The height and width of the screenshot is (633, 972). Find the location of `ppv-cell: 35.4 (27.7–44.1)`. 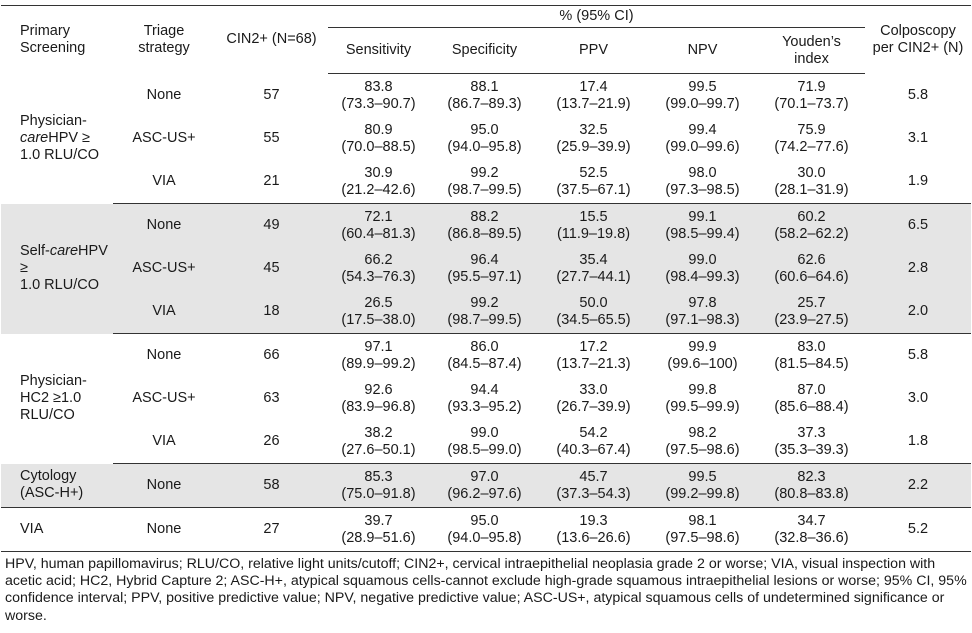

ppv-cell: 35.4 (27.7–44.1) is located at coordinates (593, 268).